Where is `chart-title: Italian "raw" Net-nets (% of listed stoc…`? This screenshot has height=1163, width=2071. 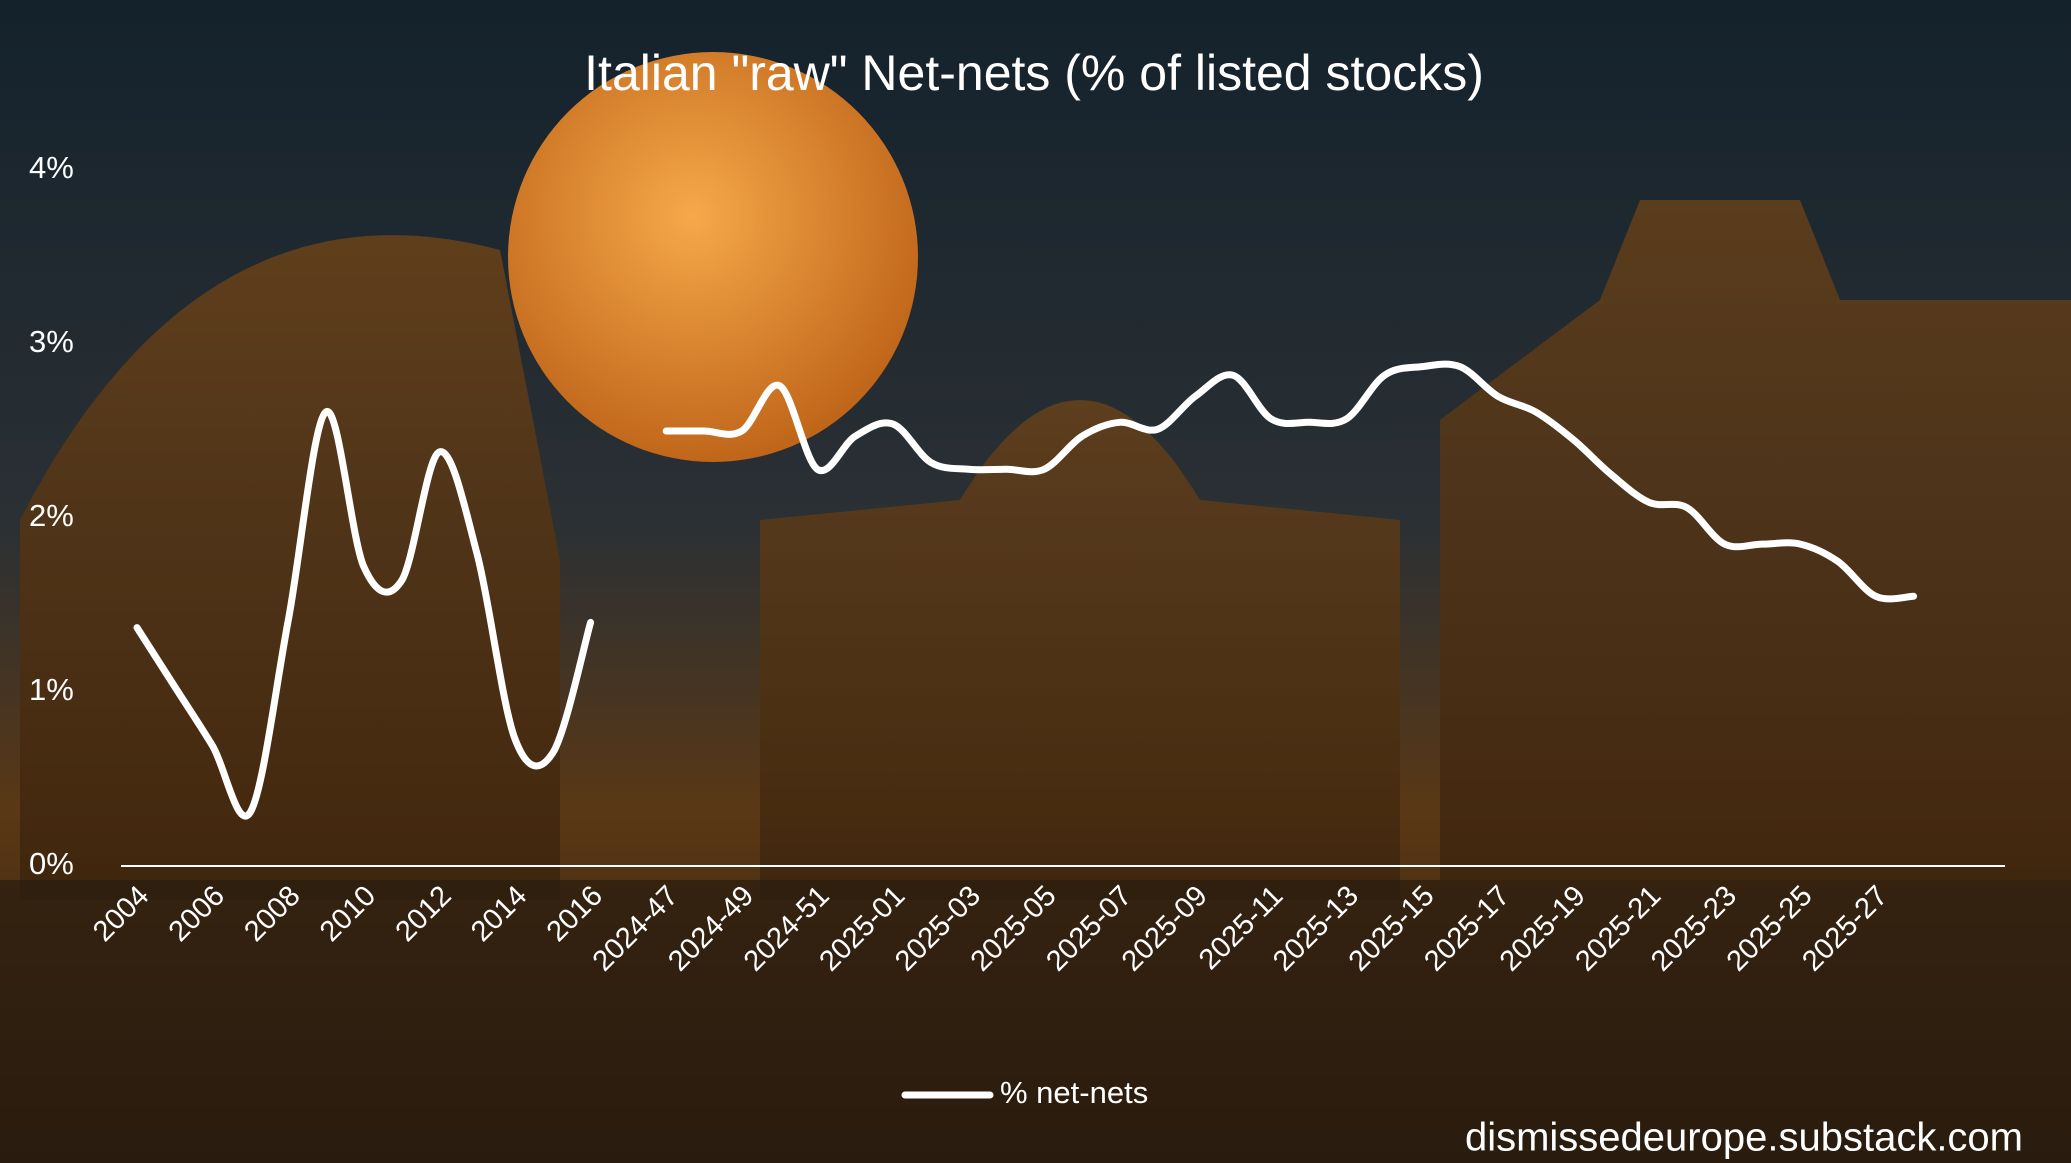
chart-title: Italian "raw" Net-nets (% of listed stoc… is located at coordinates (1034, 73).